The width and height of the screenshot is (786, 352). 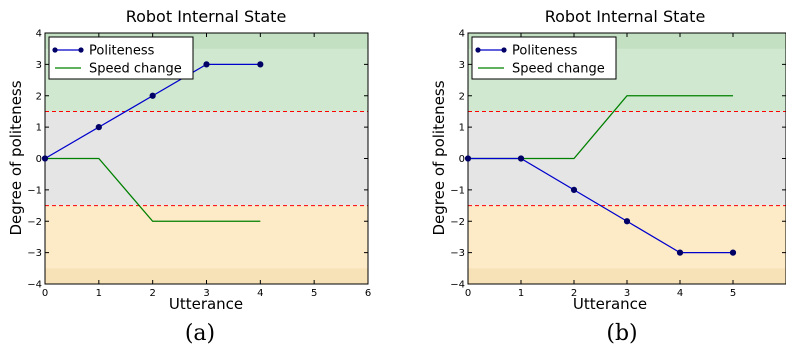 I want to click on x-tick-label: 6, so click(x=368, y=293).